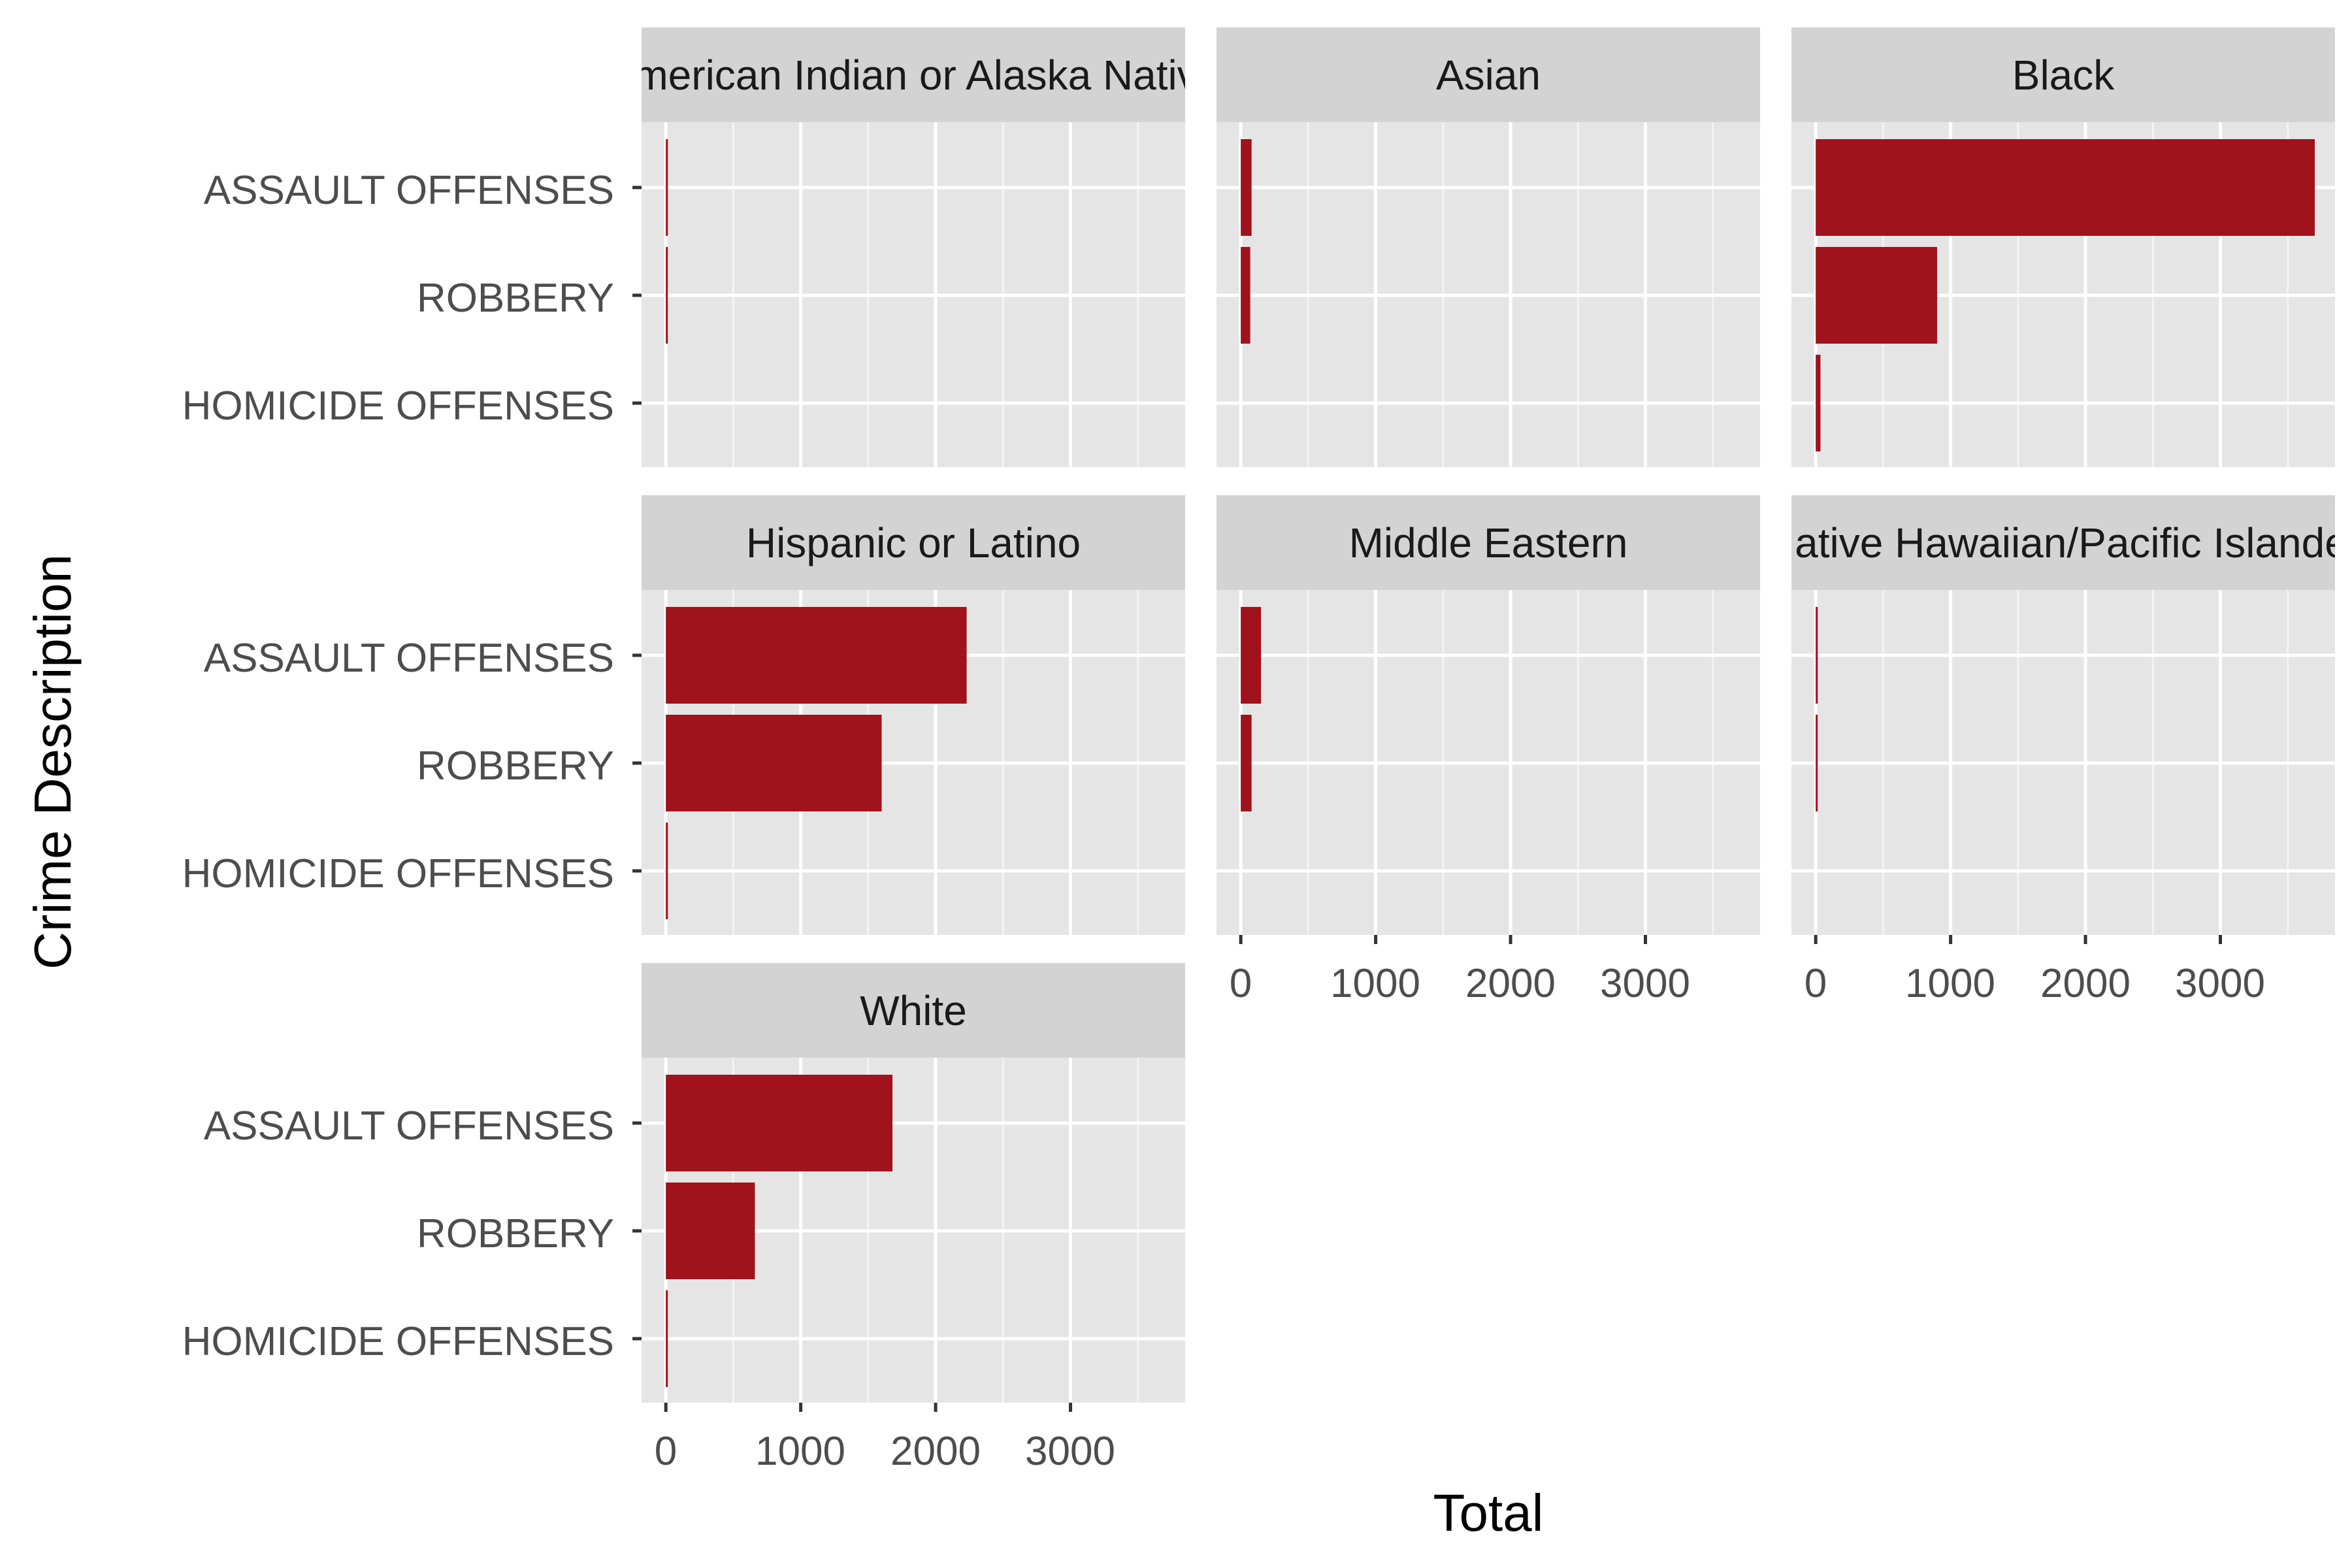 The width and height of the screenshot is (2352, 1568). I want to click on facet-strip-label: White, so click(913, 1010).